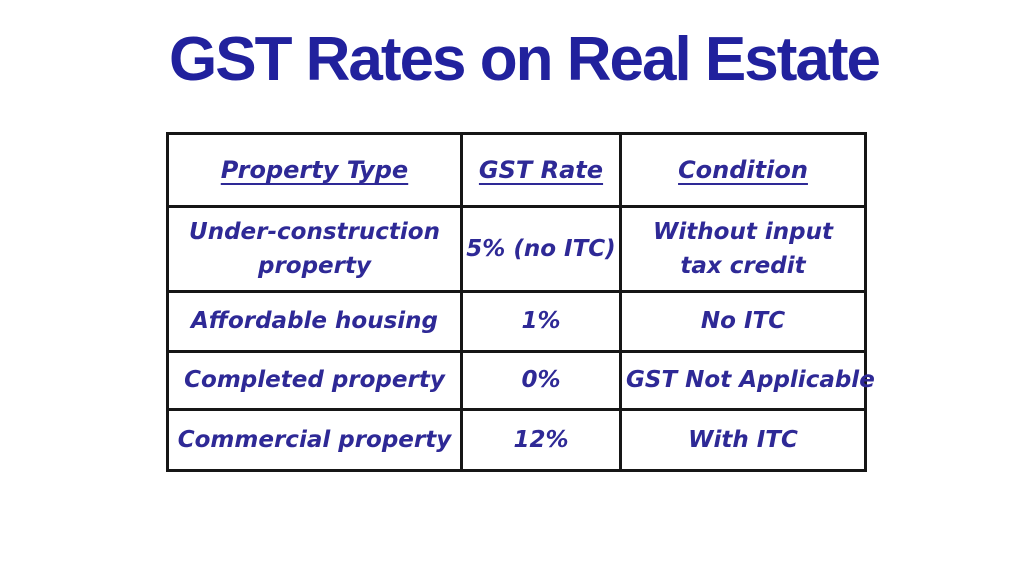 The height and width of the screenshot is (576, 1024). I want to click on cell-row3-gst-rate: 0%, so click(541, 380).